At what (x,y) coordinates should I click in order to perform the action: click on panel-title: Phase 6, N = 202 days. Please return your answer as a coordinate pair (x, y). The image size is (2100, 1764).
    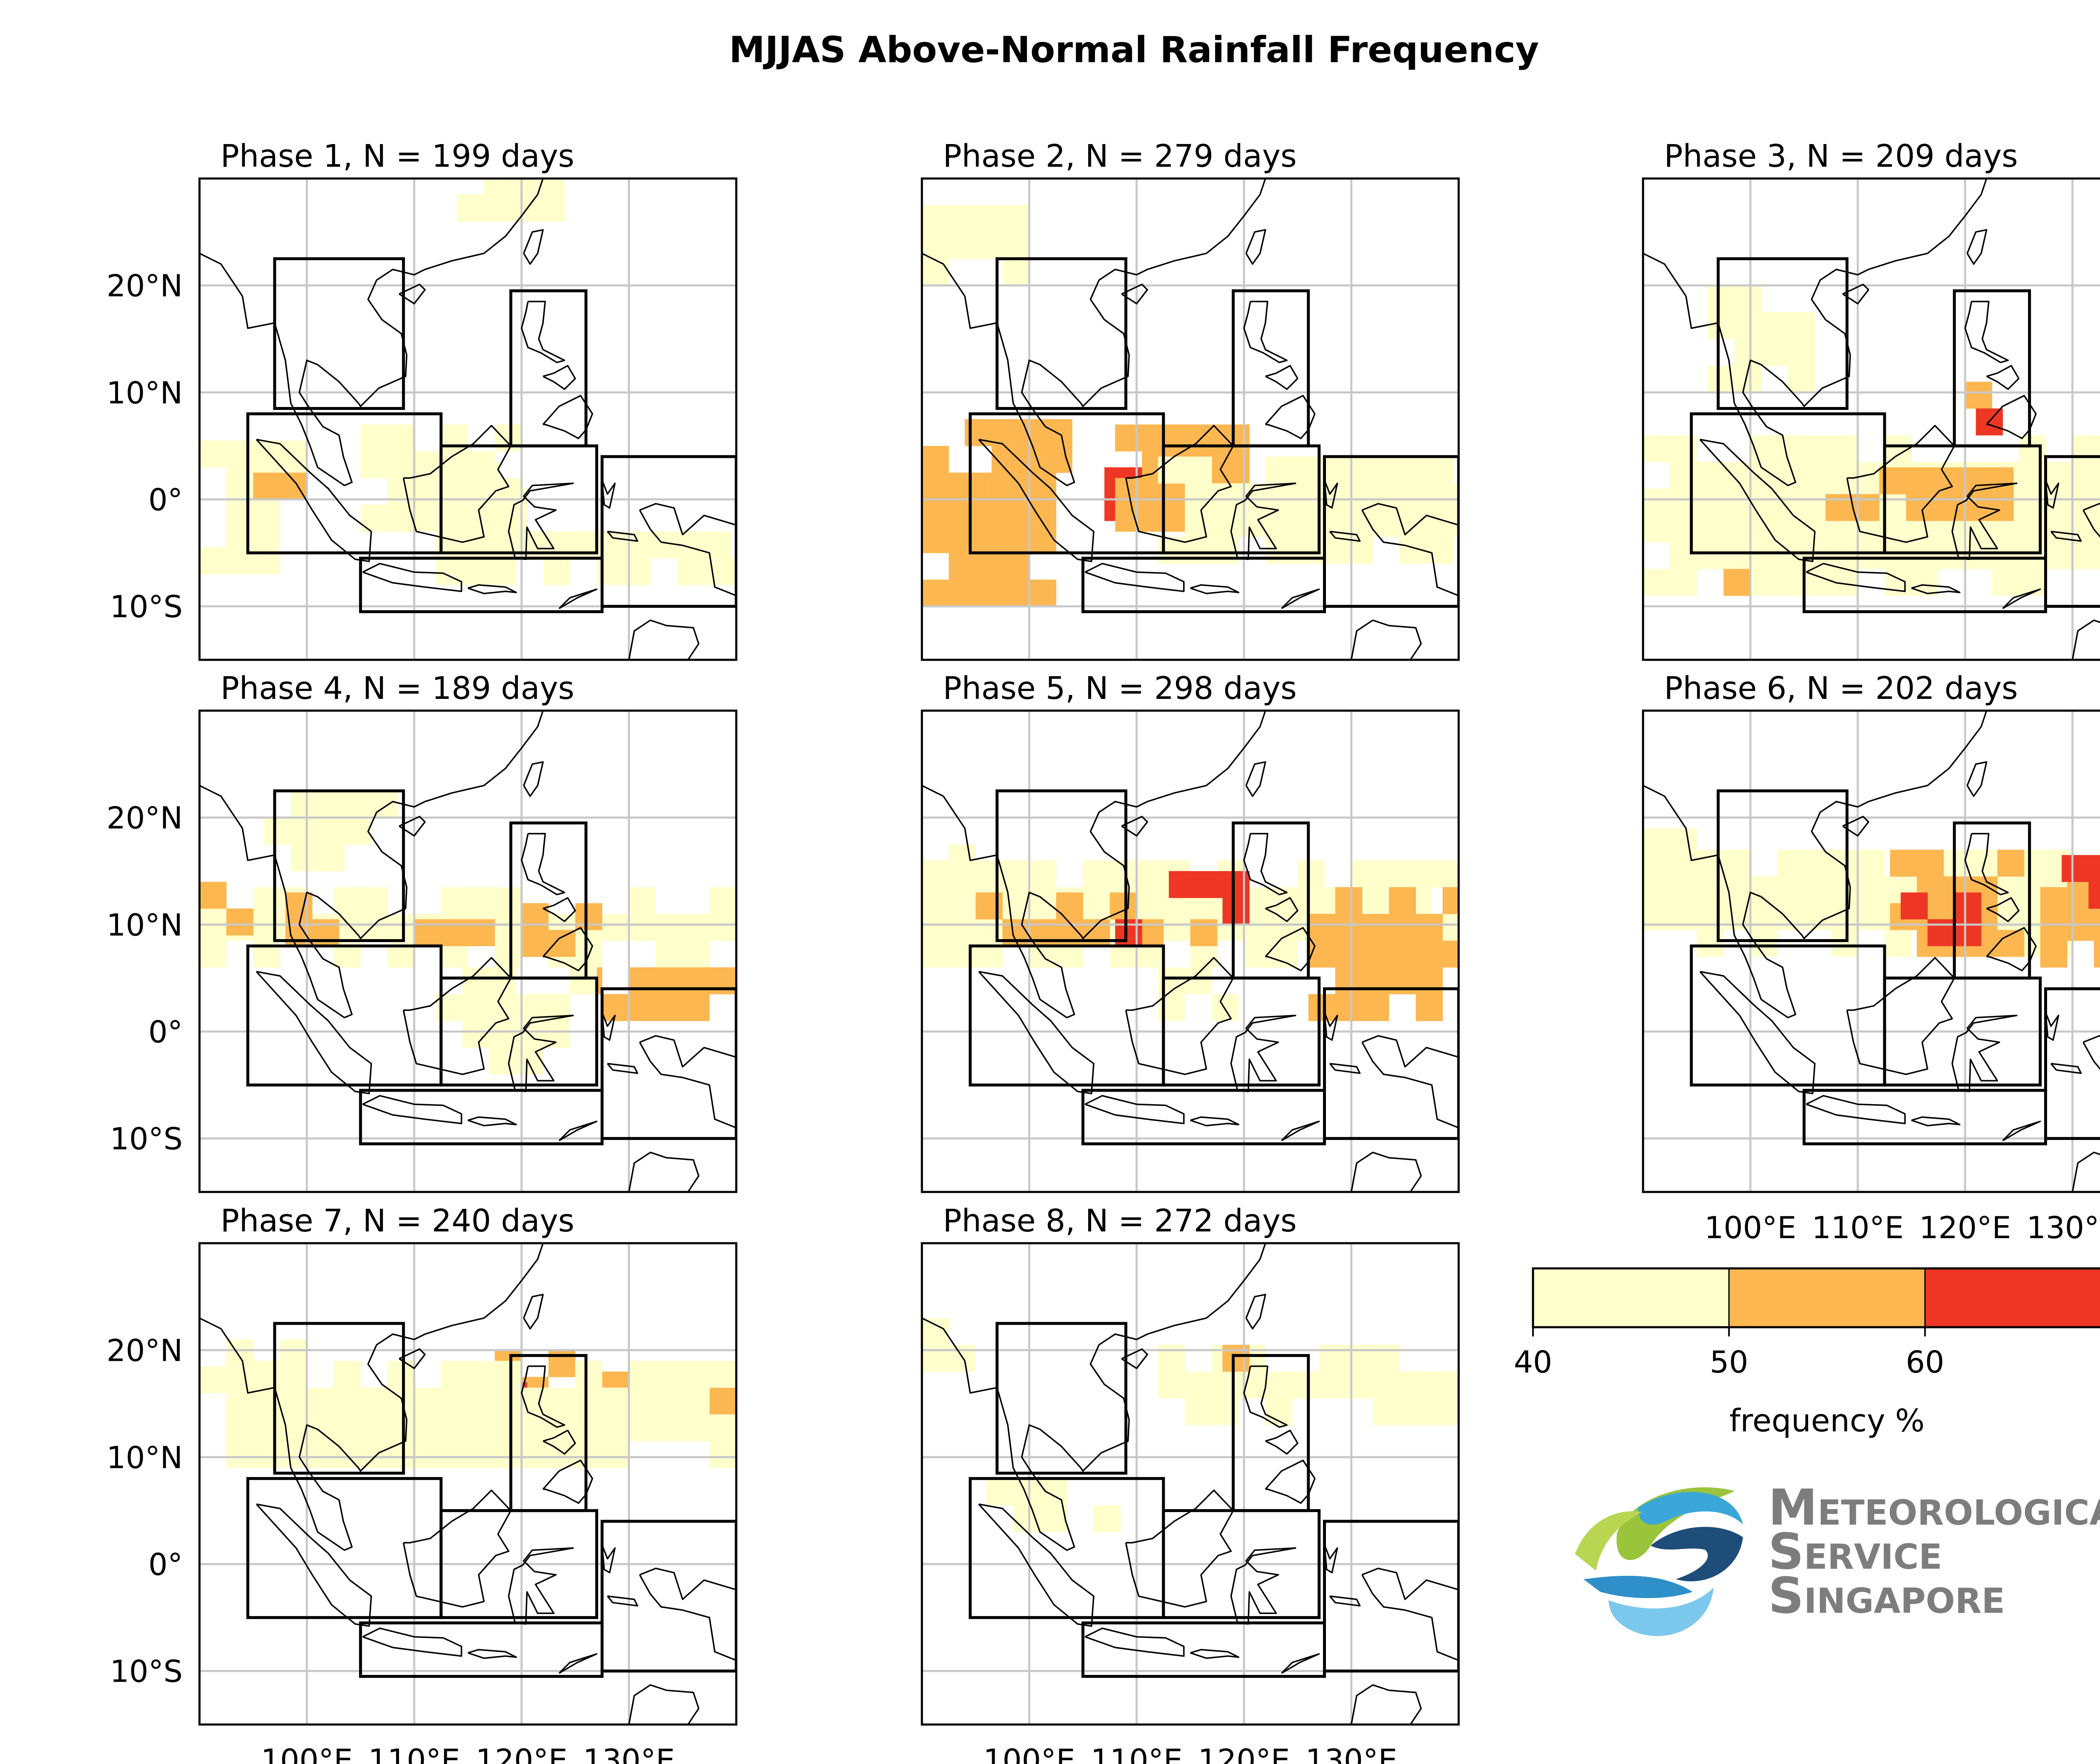
    Looking at the image, I should click on (1841, 688).